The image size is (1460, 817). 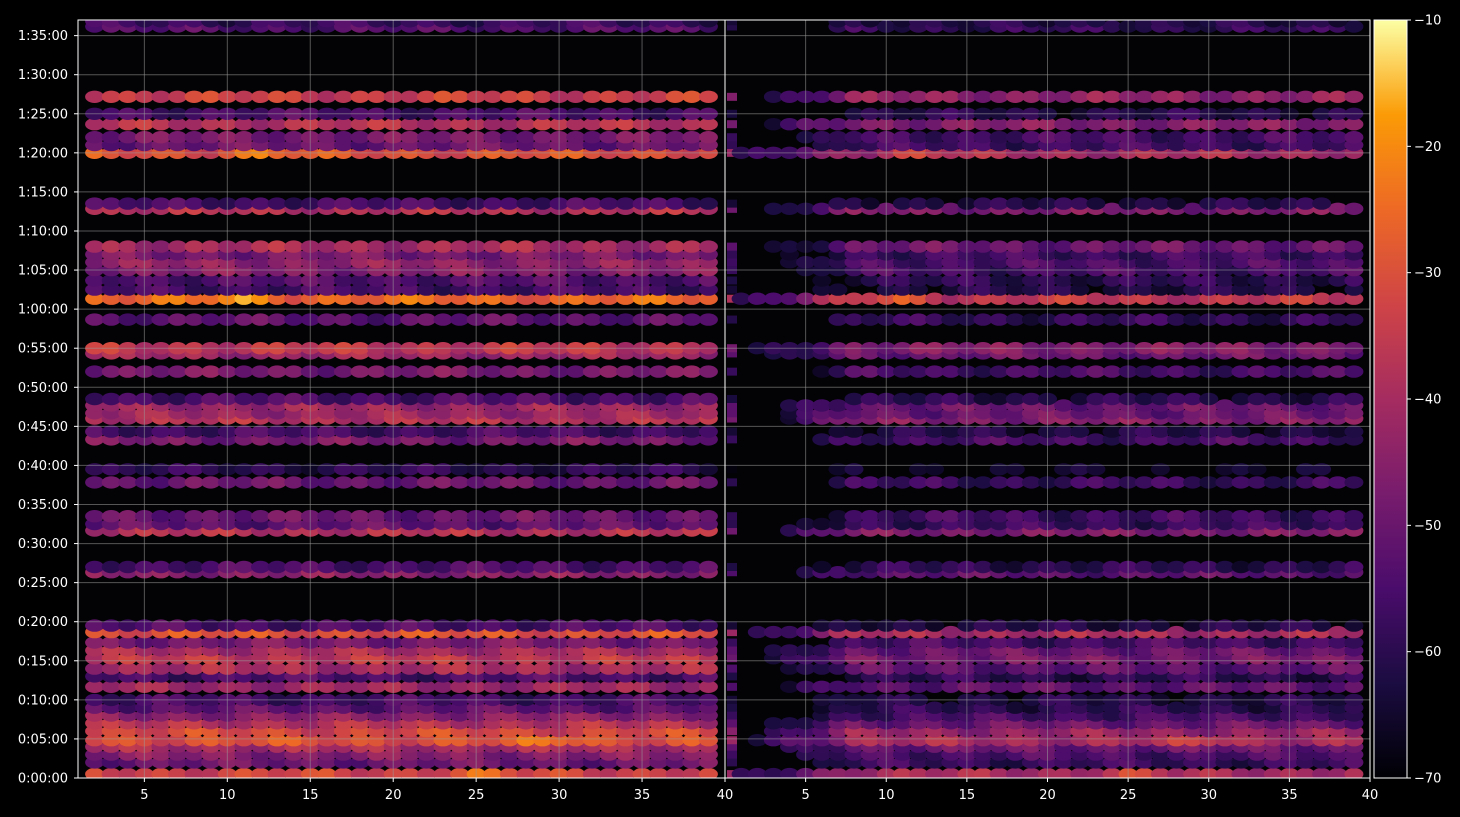 I want to click on colorbar: −10 −20 −30 −40 −50 −60 −70, so click(x=1407, y=400).